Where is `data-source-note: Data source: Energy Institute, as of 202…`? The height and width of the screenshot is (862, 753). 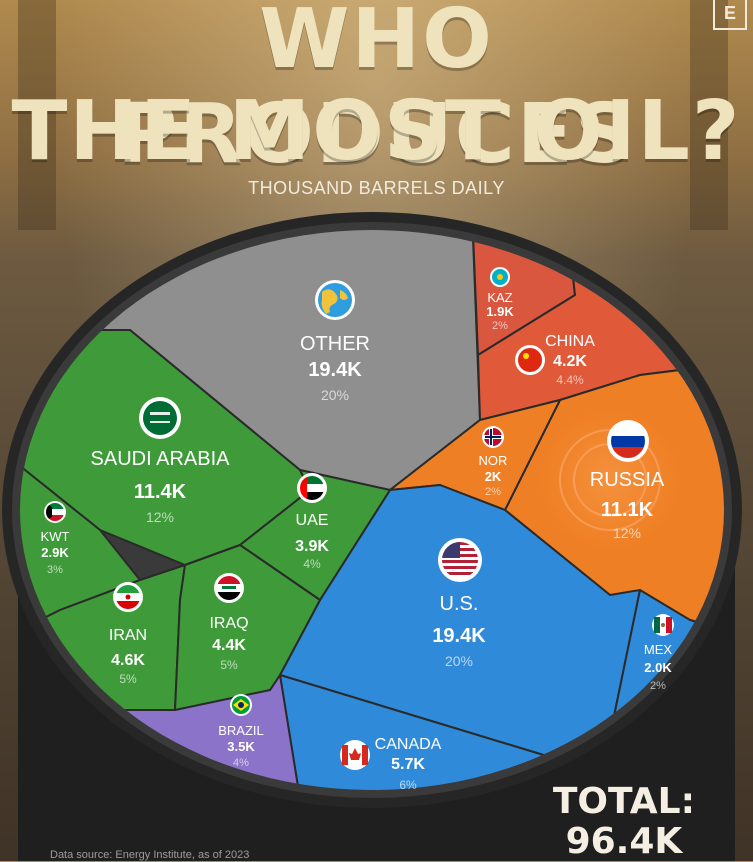 data-source-note: Data source: Energy Institute, as of 202… is located at coordinates (150, 855).